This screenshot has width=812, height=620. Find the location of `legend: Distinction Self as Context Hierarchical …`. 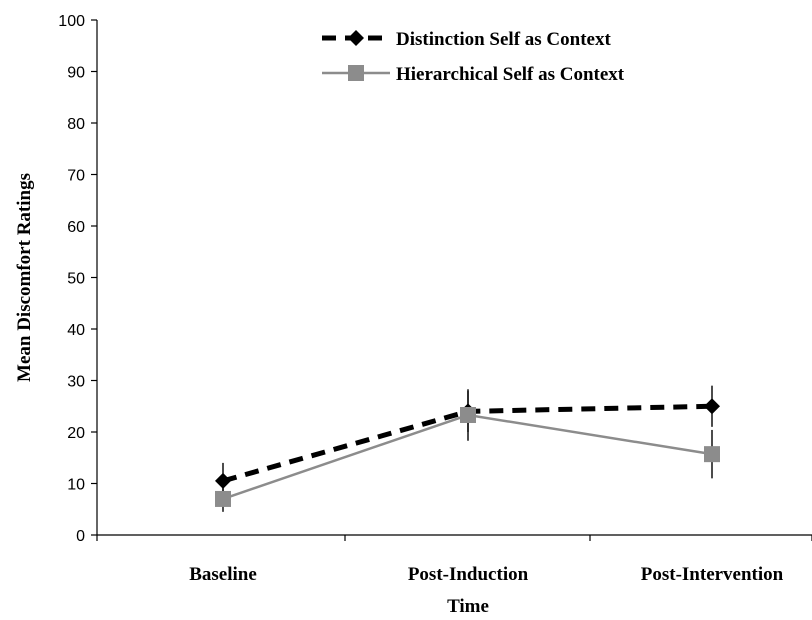

legend: Distinction Self as Context Hierarchical … is located at coordinates (473, 57).